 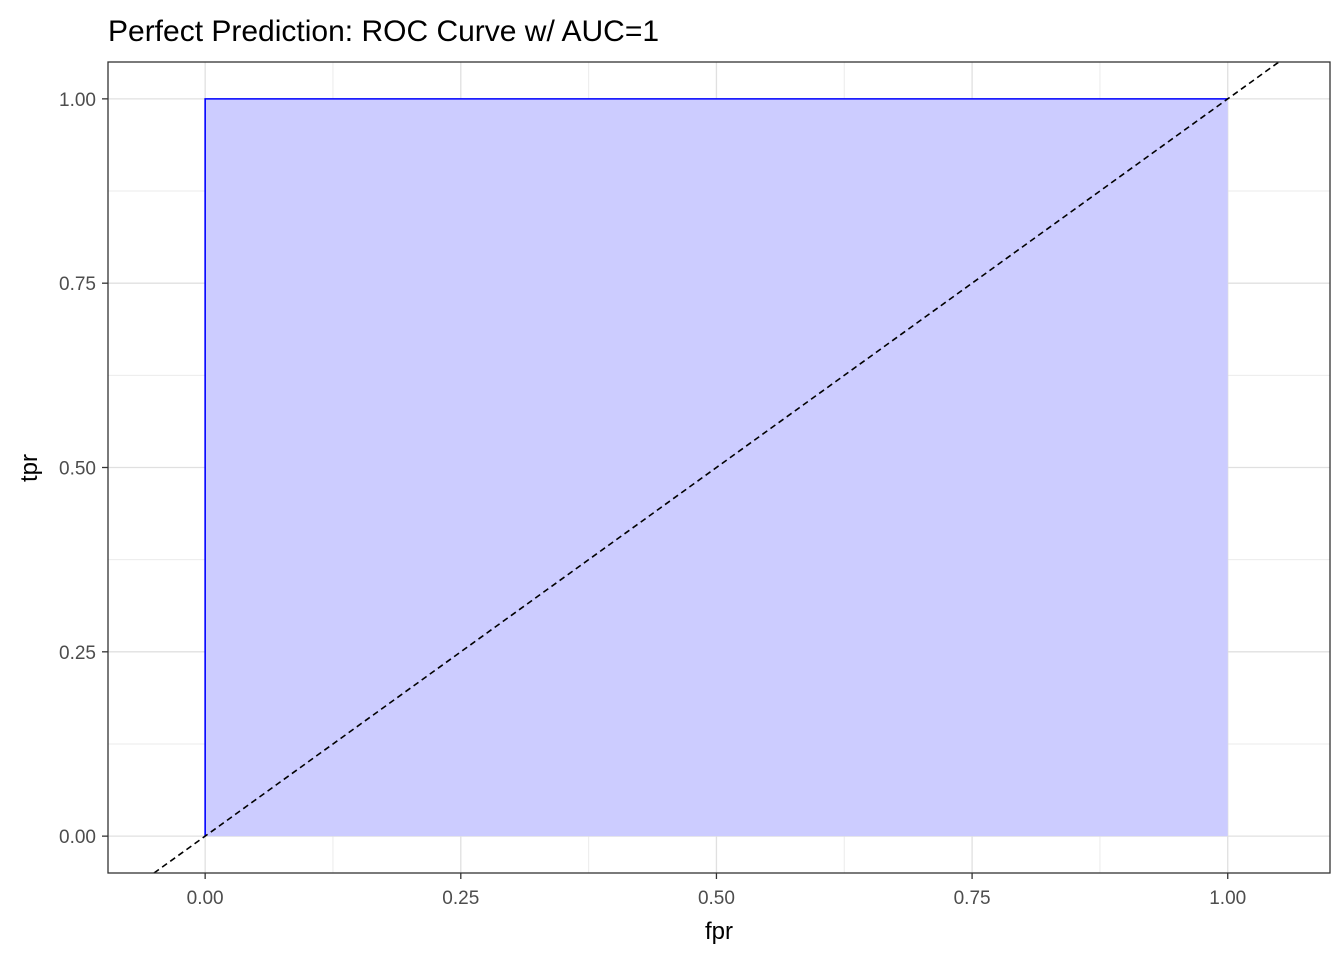 What do you see at coordinates (77, 100) in the screenshot?
I see `y-tick-label: 1.00` at bounding box center [77, 100].